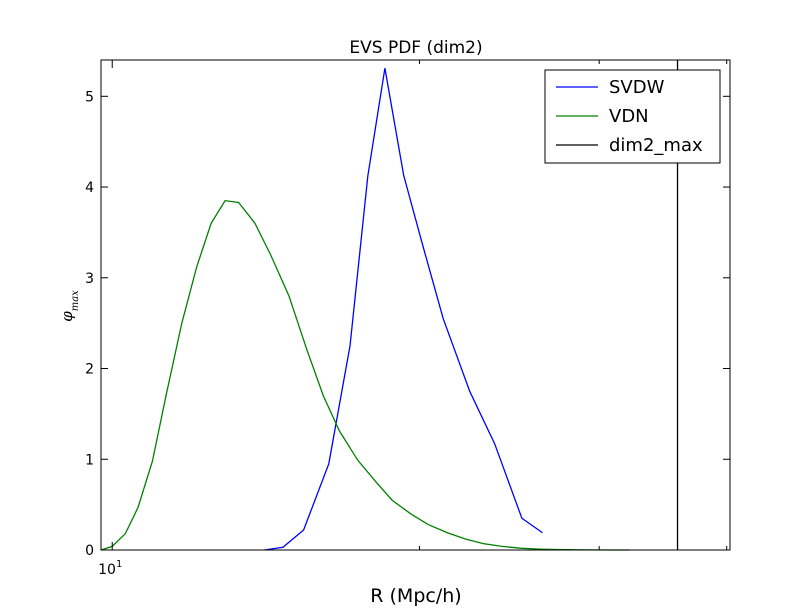 This screenshot has width=812, height=612. Describe the element at coordinates (415, 48) in the screenshot. I see `chart-title: EVS PDF (dim2)` at that location.